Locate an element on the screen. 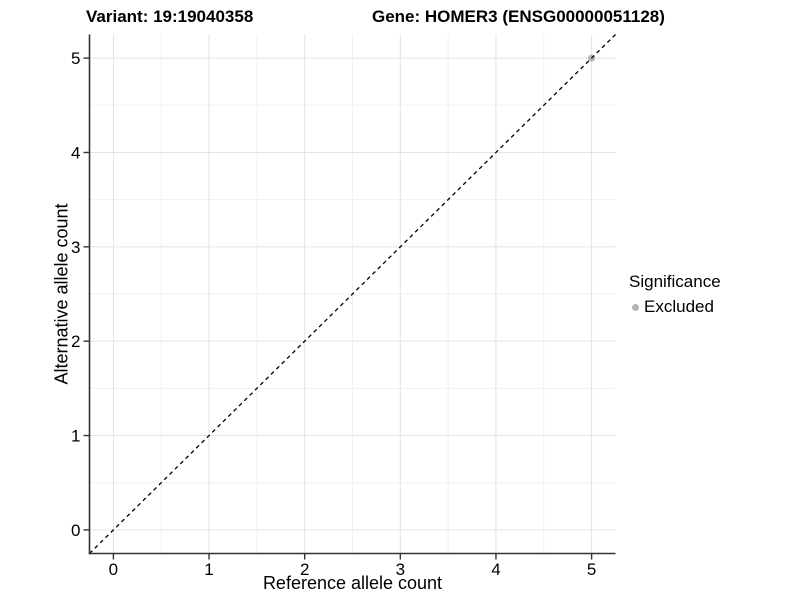  x-tick-label: 5 is located at coordinates (591, 569).